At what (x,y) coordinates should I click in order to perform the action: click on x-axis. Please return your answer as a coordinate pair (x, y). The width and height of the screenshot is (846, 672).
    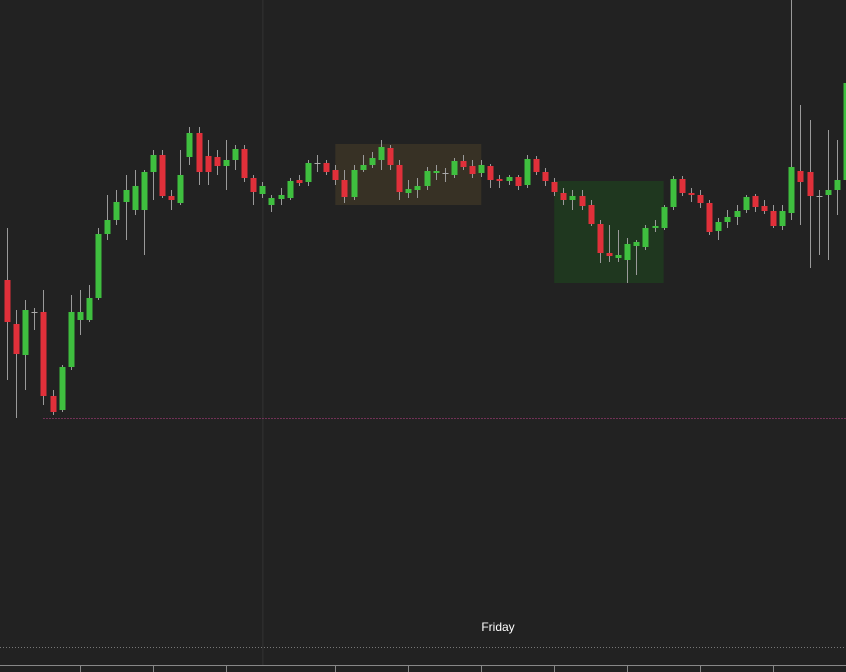
    Looking at the image, I should click on (427, 668).